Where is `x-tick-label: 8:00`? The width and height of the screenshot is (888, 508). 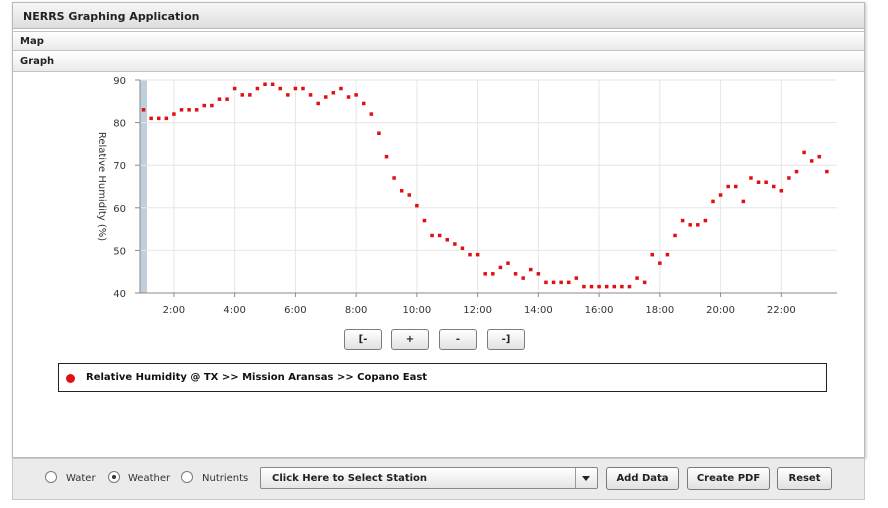 x-tick-label: 8:00 is located at coordinates (356, 310).